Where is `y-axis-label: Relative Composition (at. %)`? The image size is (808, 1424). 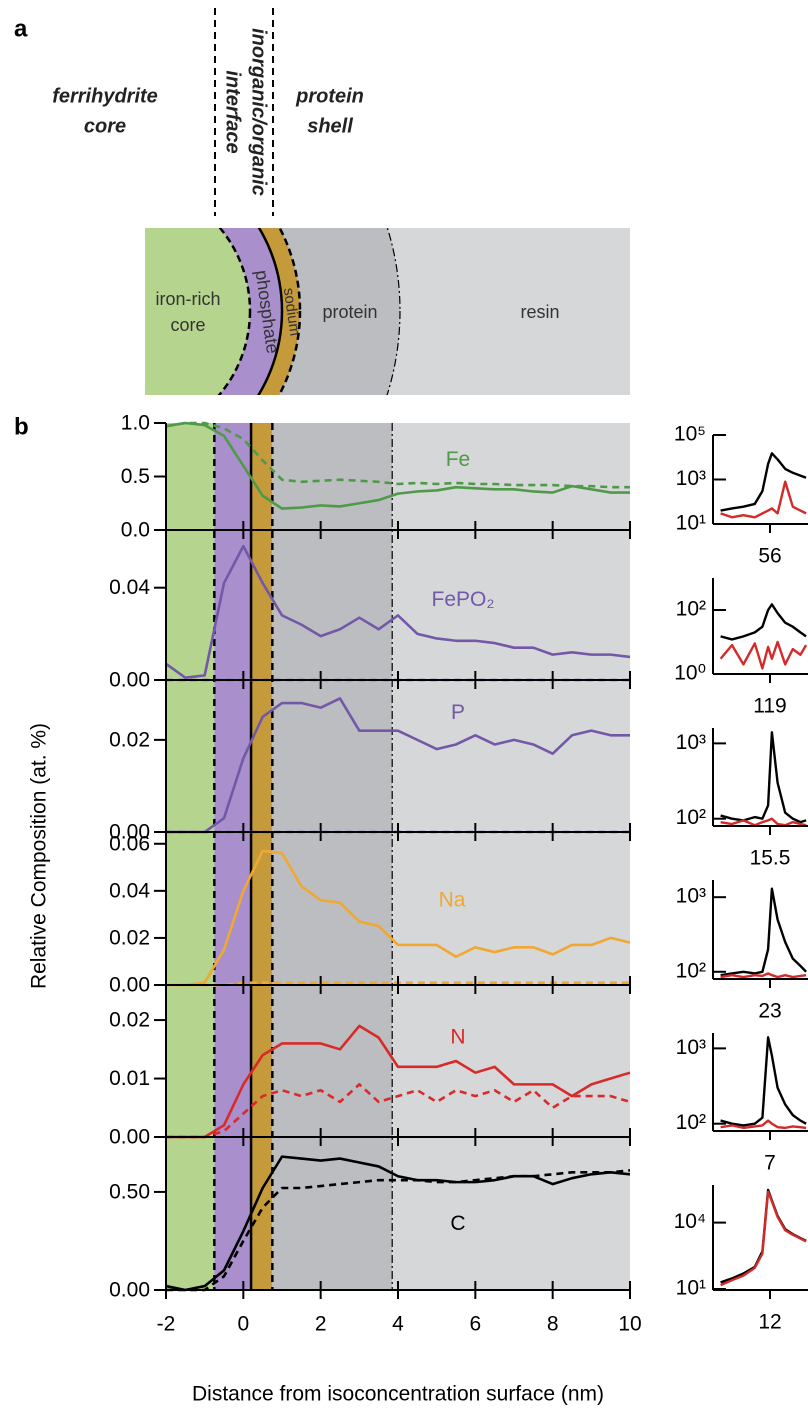 y-axis-label: Relative Composition (at. %) is located at coordinates (39, 856).